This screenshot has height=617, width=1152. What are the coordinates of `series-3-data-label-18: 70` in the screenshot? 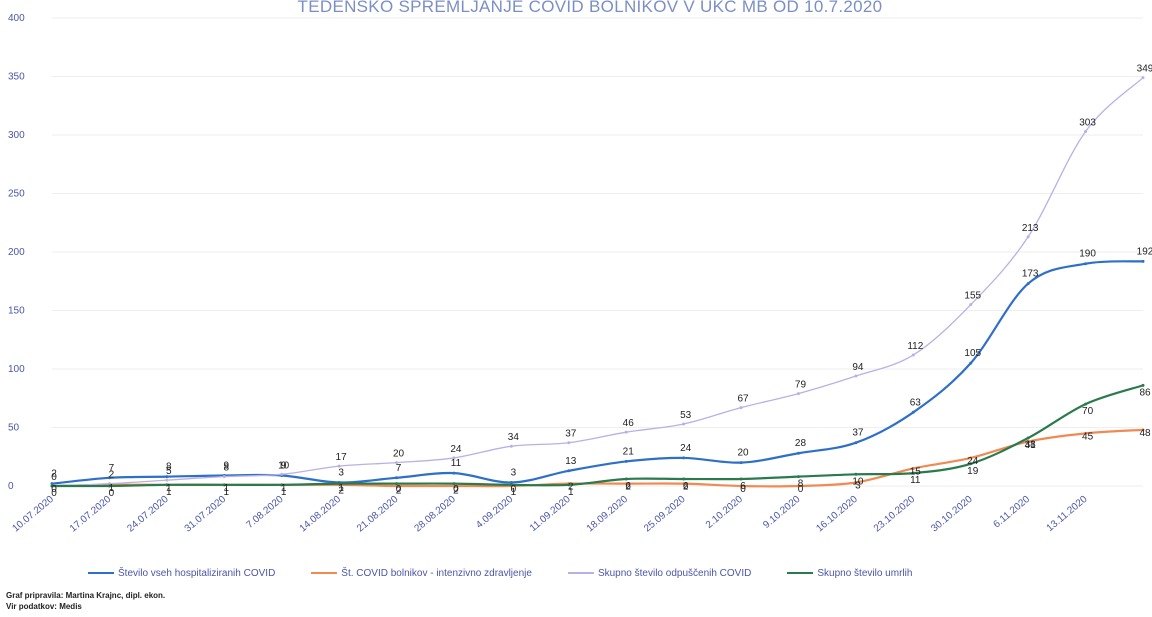 It's located at (1088, 411).